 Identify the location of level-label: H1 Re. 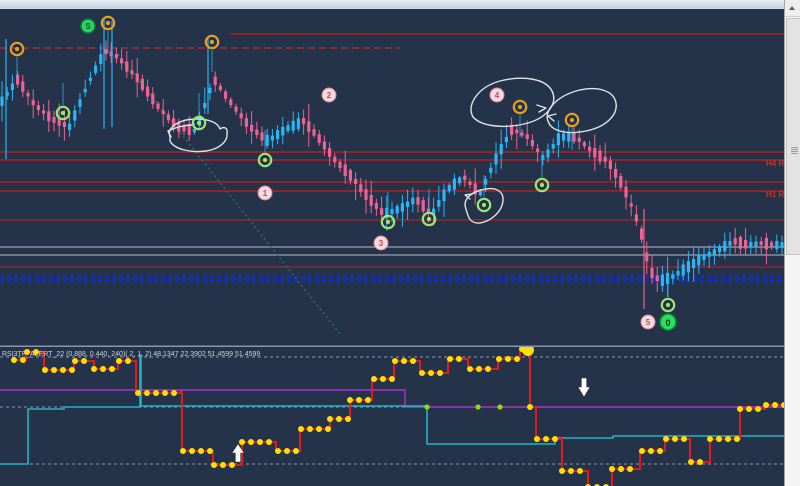
(775, 194).